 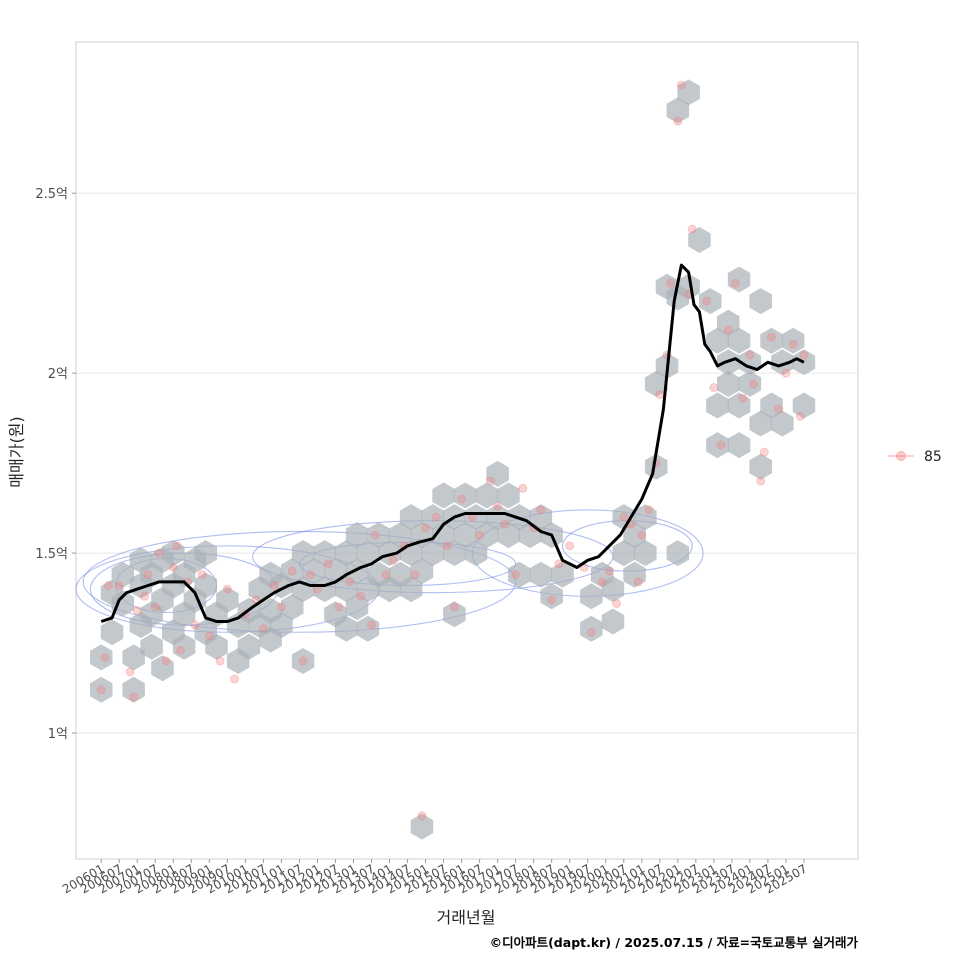 What do you see at coordinates (915, 457) in the screenshot?
I see `legend: 85` at bounding box center [915, 457].